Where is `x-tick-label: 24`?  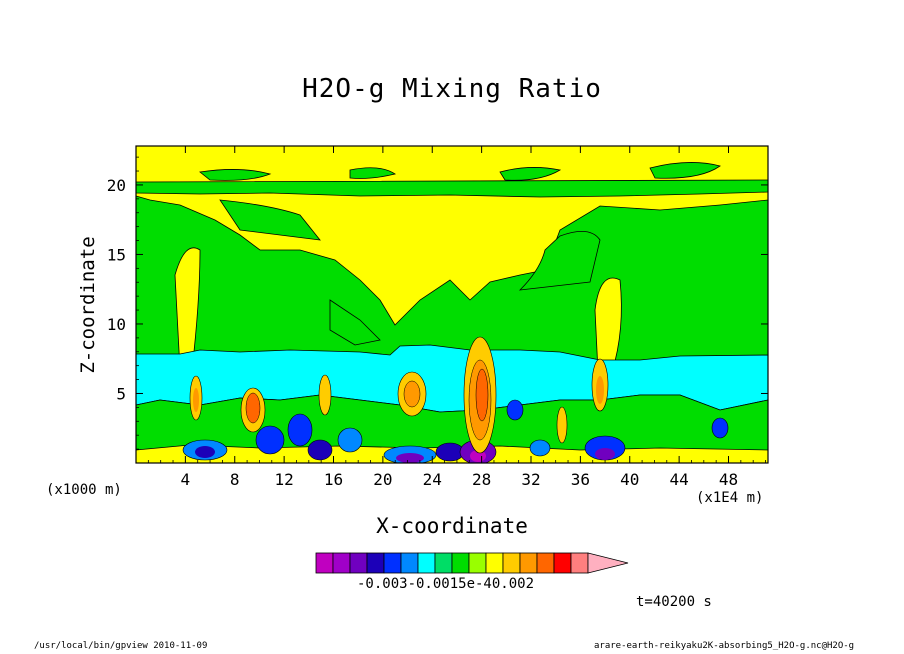
x-tick-label: 24 is located at coordinates (432, 479).